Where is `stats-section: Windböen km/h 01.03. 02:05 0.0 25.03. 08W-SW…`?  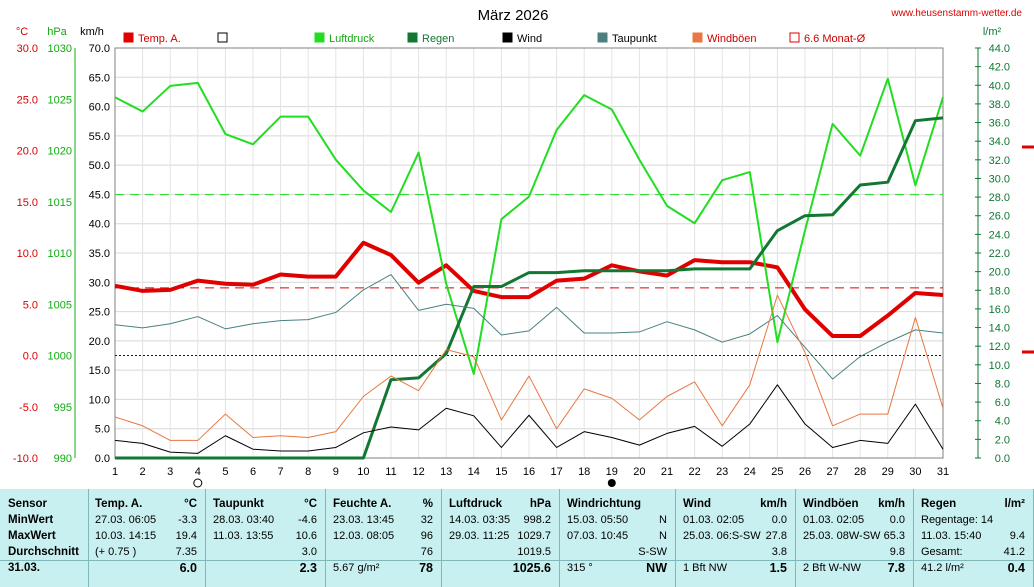
stats-section: Windböen km/h 01.03. 02:05 0.0 25.03. 08W-SW… is located at coordinates (855, 538).